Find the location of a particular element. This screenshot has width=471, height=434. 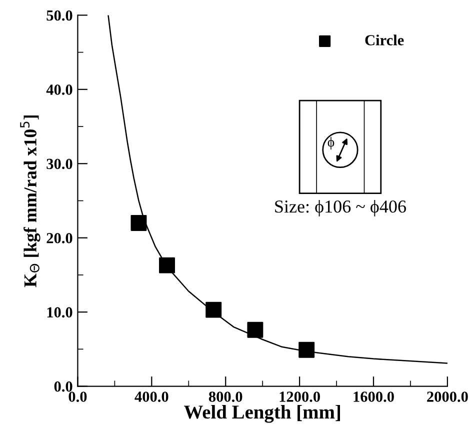

x-tick-label: 1200.0 is located at coordinates (300, 397).